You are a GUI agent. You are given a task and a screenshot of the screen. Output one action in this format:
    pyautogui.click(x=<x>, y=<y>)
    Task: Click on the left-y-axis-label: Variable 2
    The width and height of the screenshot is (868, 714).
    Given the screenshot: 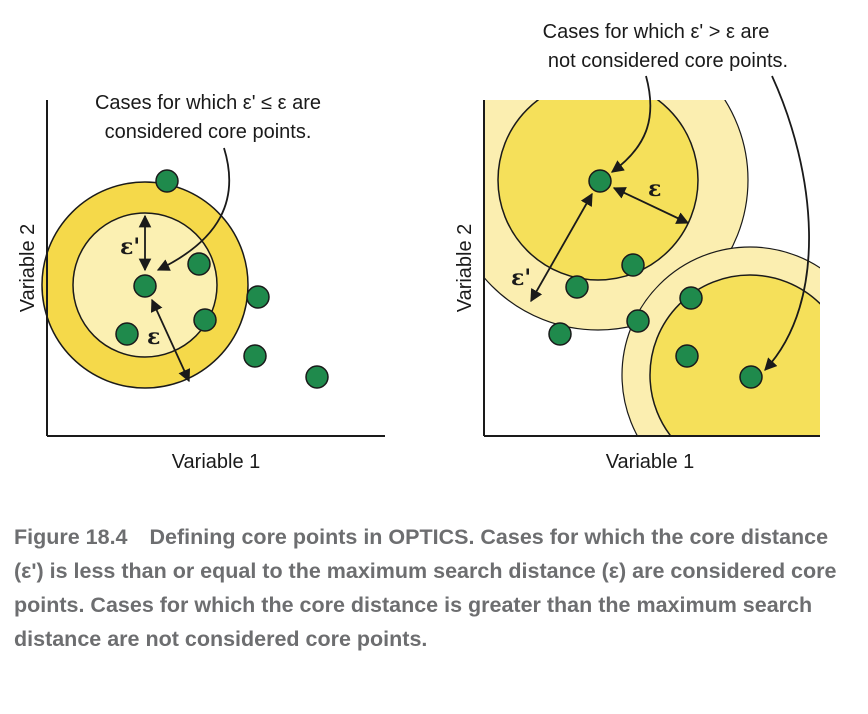 What is the action you would take?
    pyautogui.click(x=28, y=268)
    